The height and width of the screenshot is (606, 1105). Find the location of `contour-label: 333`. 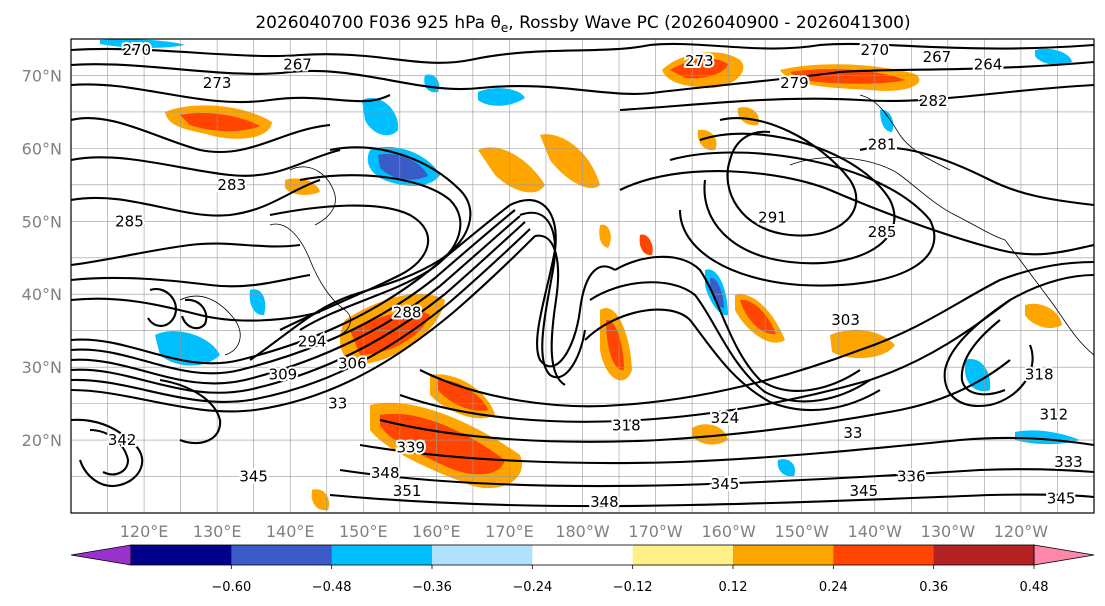

contour-label: 333 is located at coordinates (1068, 462).